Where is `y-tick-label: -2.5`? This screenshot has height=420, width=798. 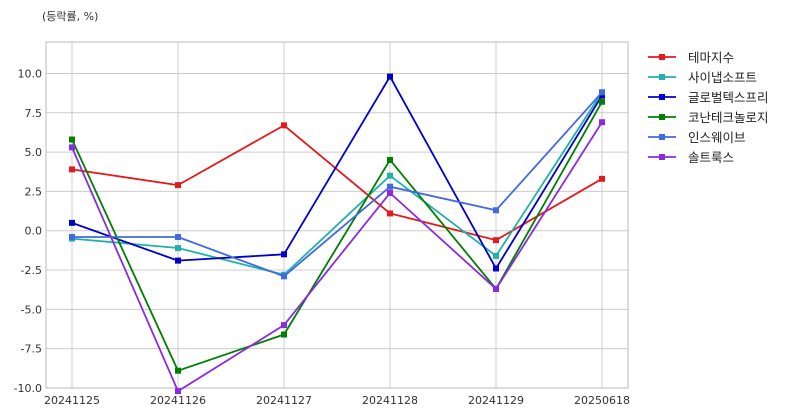
y-tick-label: -2.5 is located at coordinates (31, 270).